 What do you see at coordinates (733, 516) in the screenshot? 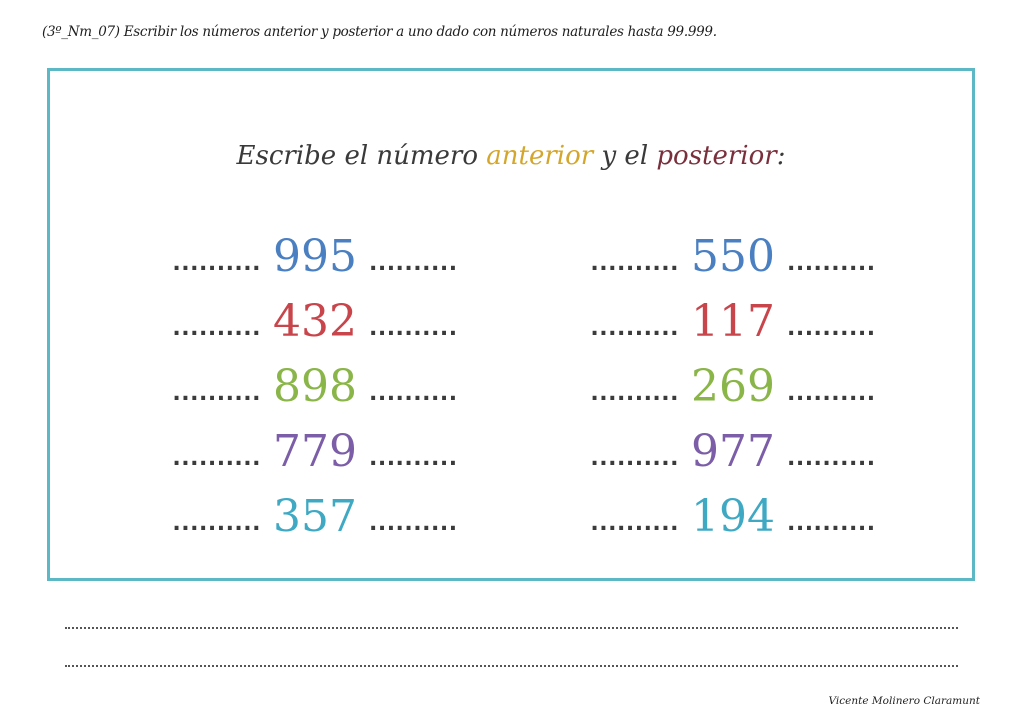
I see `given-number: 194` at bounding box center [733, 516].